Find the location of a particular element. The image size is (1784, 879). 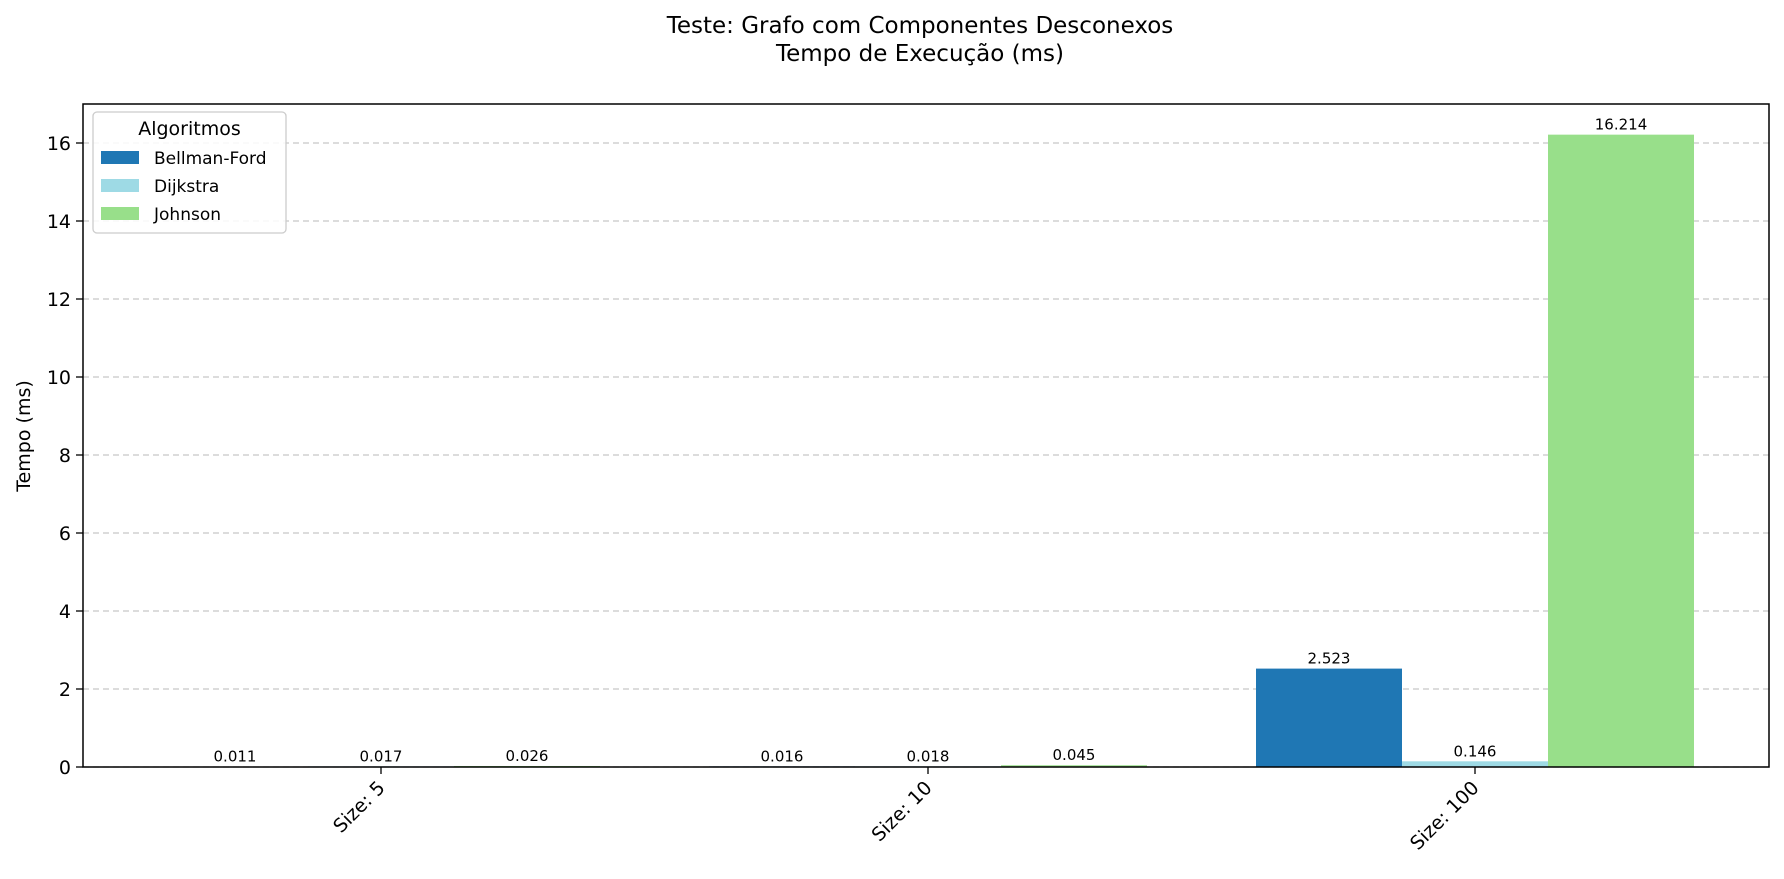

y-tick-label: 16 is located at coordinates (59, 144).